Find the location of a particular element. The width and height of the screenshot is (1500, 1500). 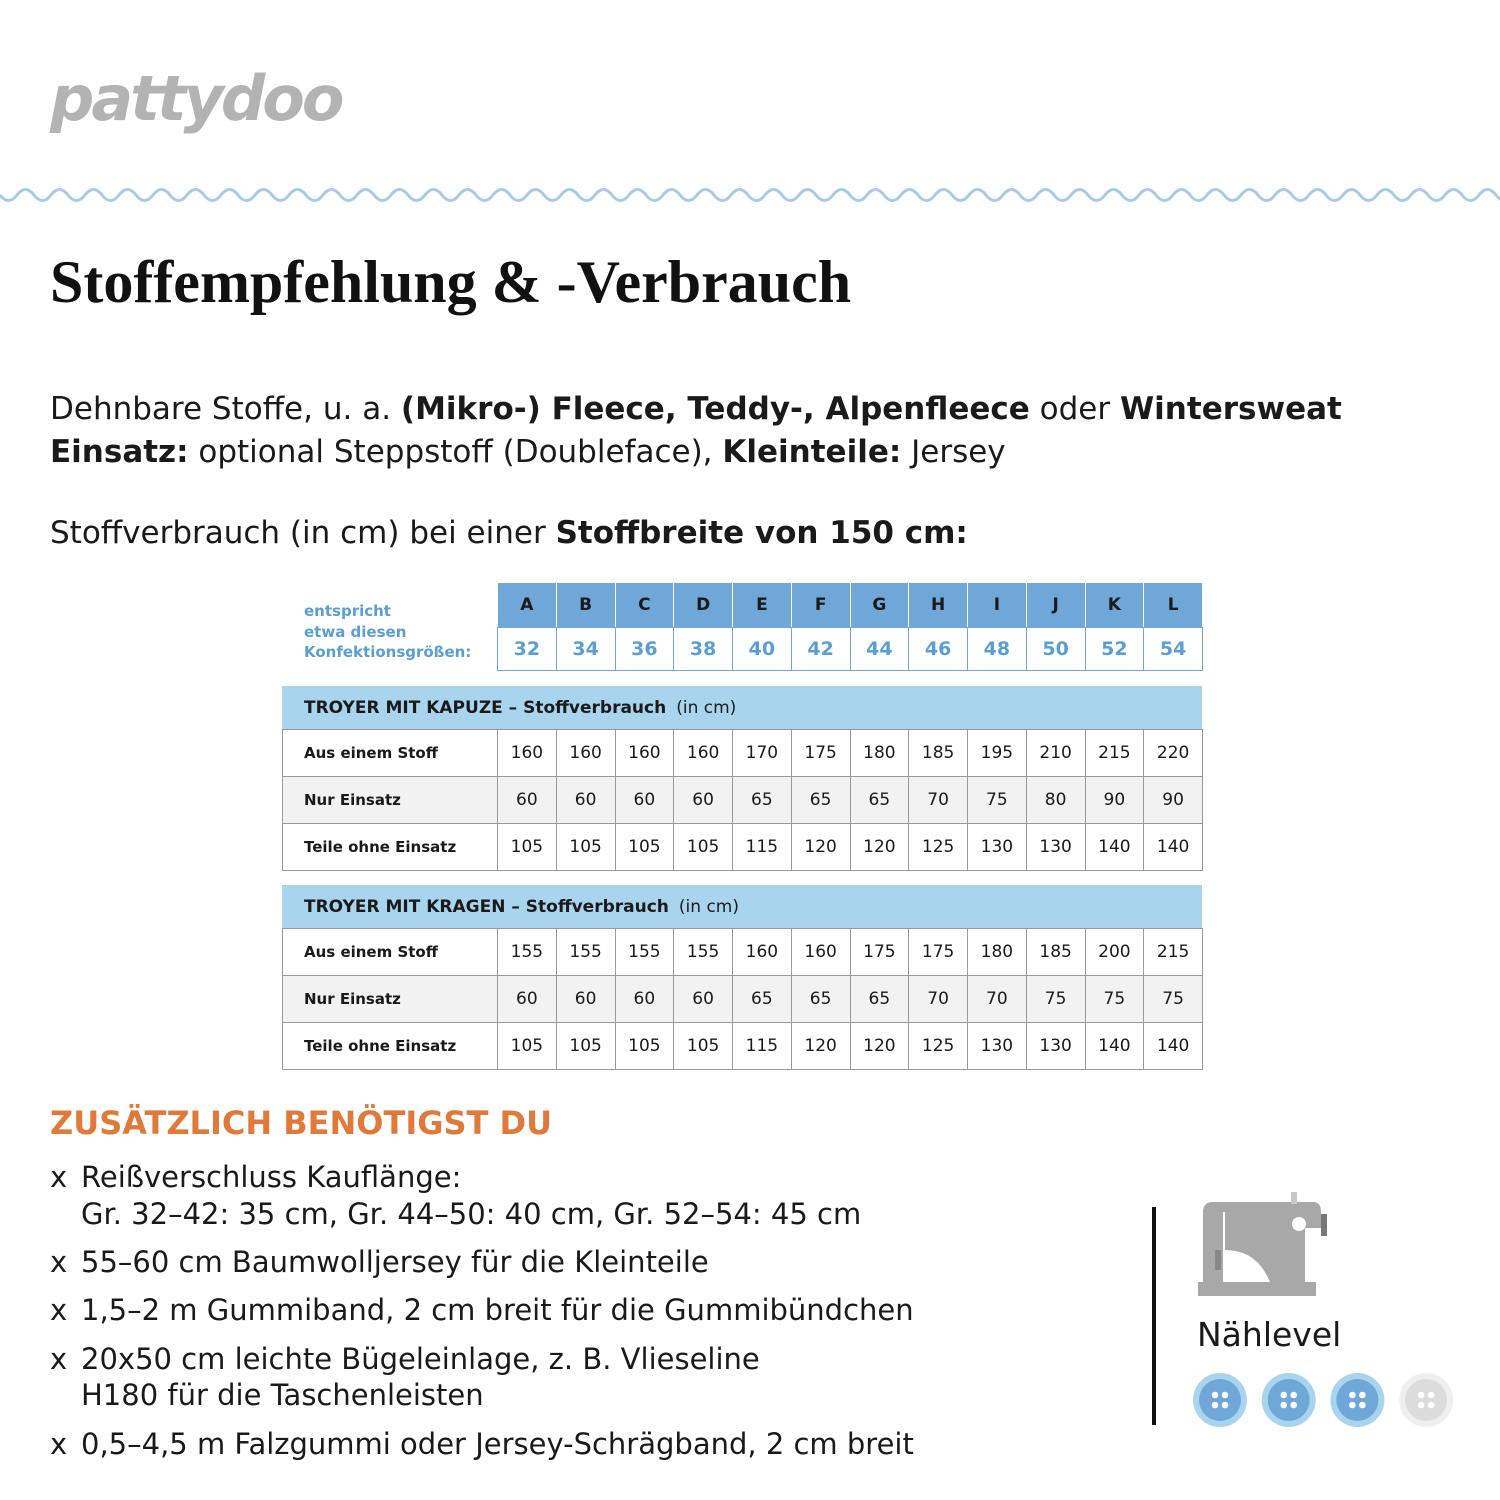

size-letter: L is located at coordinates (1173, 605).